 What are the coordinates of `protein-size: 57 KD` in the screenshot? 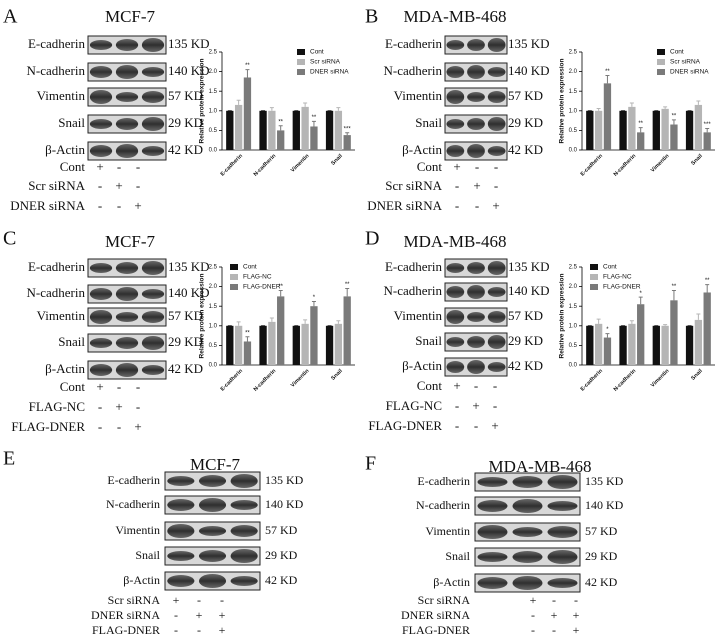 It's located at (185, 95).